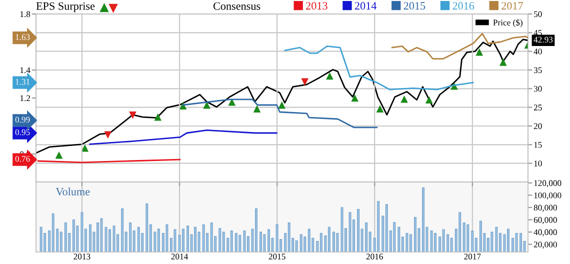 Image resolution: width=570 pixels, height=264 pixels. What do you see at coordinates (236, 6) in the screenshot?
I see `text: Consensus` at bounding box center [236, 6].